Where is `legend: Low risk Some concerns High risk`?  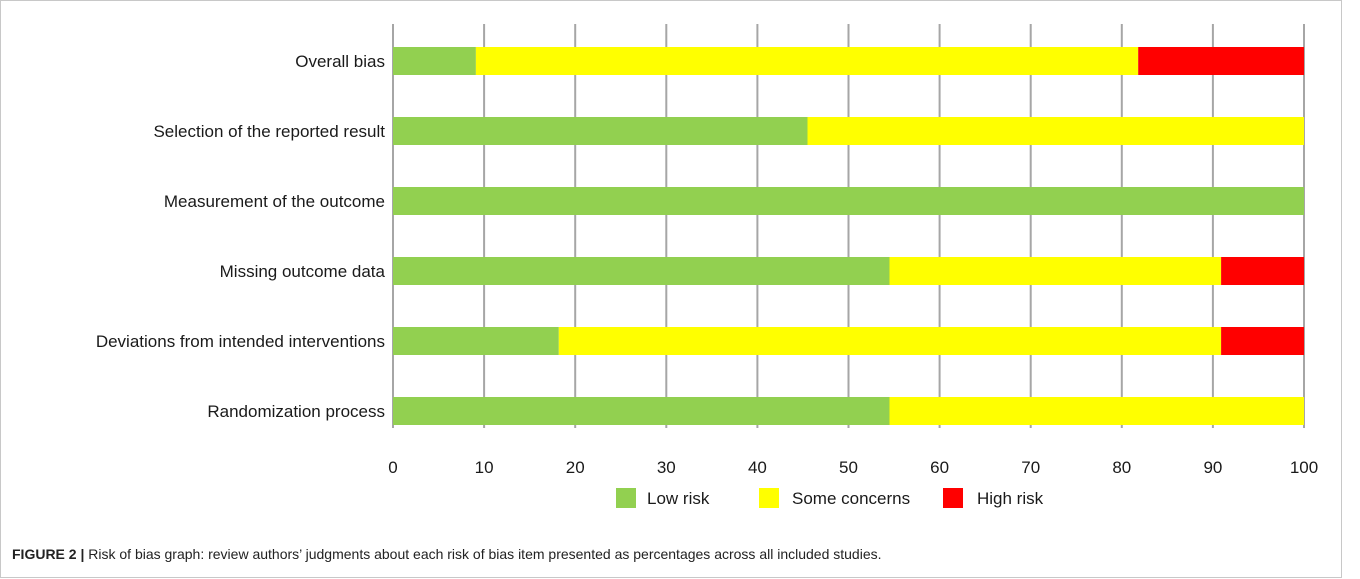
legend: Low risk Some concerns High risk is located at coordinates (830, 498).